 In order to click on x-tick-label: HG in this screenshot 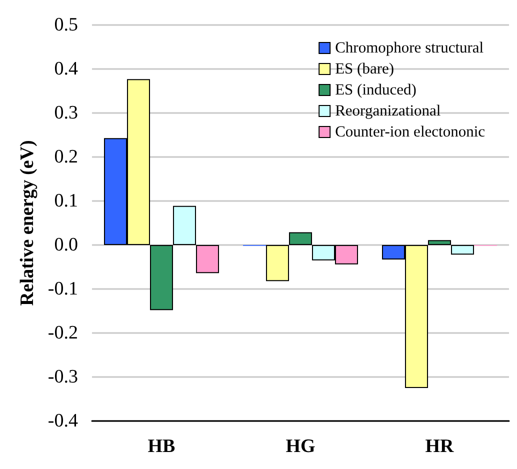, I will do `click(301, 446)`.